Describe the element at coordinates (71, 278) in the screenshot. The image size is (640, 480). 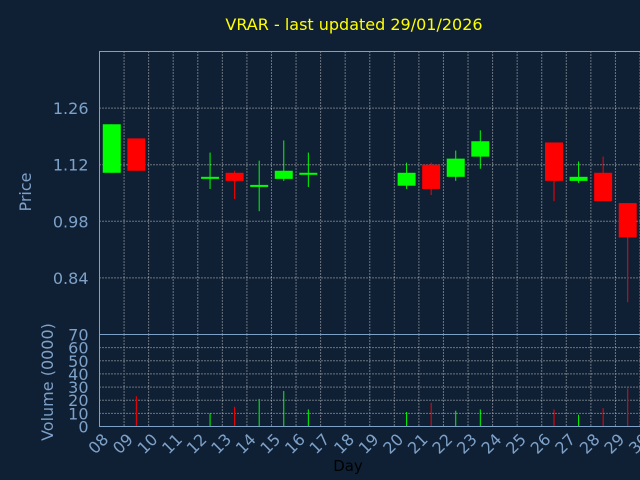
I see `price-tick-label: 0.84` at that location.